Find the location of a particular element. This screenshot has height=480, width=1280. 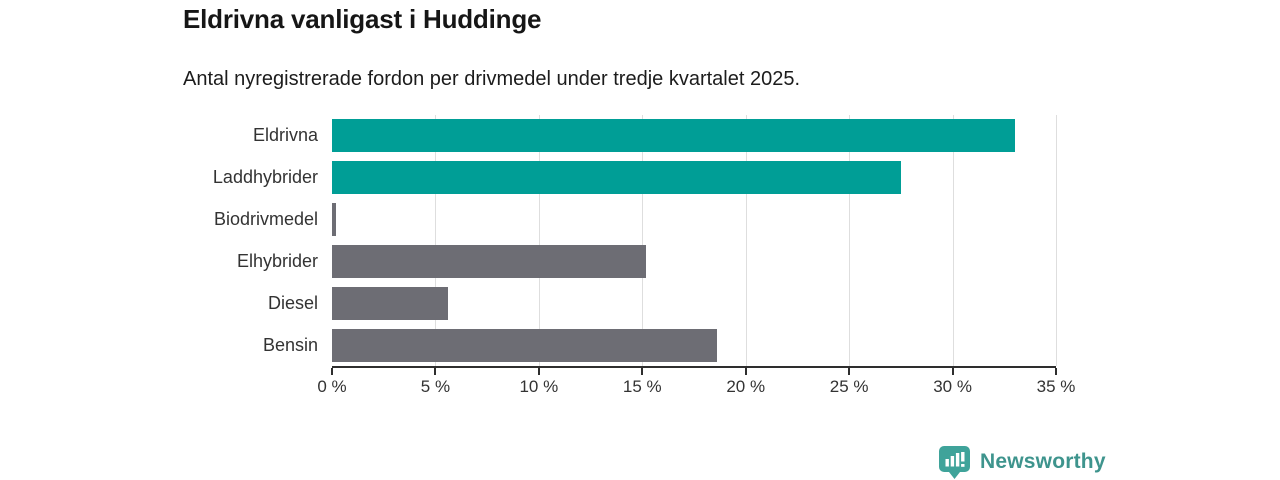

brand-lockup: Newsworthy is located at coordinates (1022, 462).